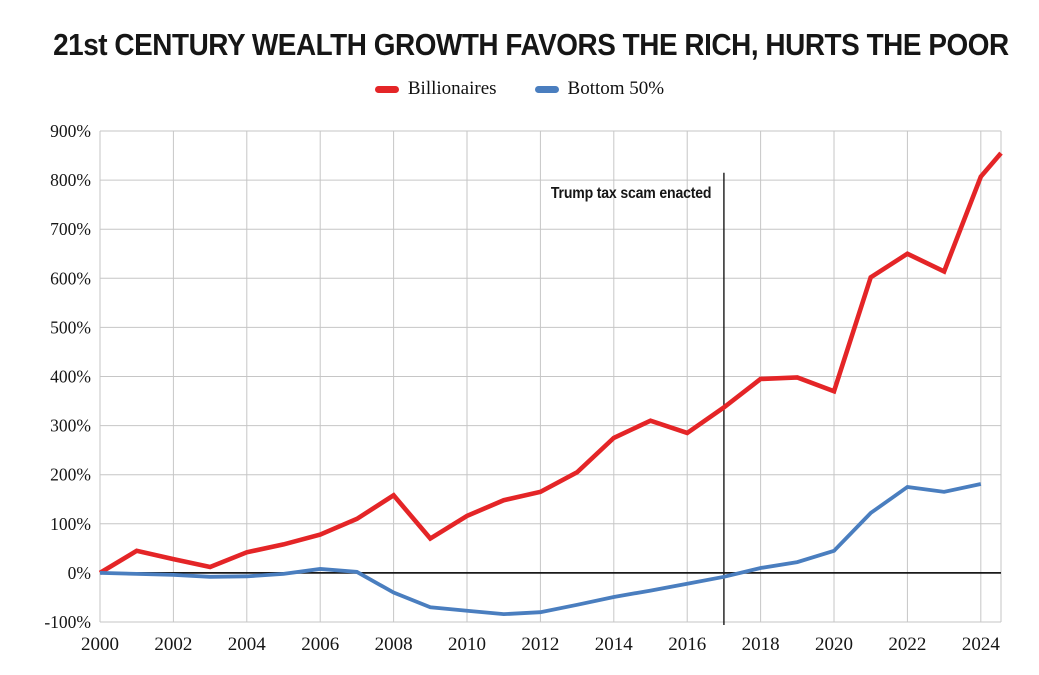 The image size is (1039, 675). Describe the element at coordinates (519, 89) in the screenshot. I see `chart-legend: Billionaires Bottom 50%` at that location.